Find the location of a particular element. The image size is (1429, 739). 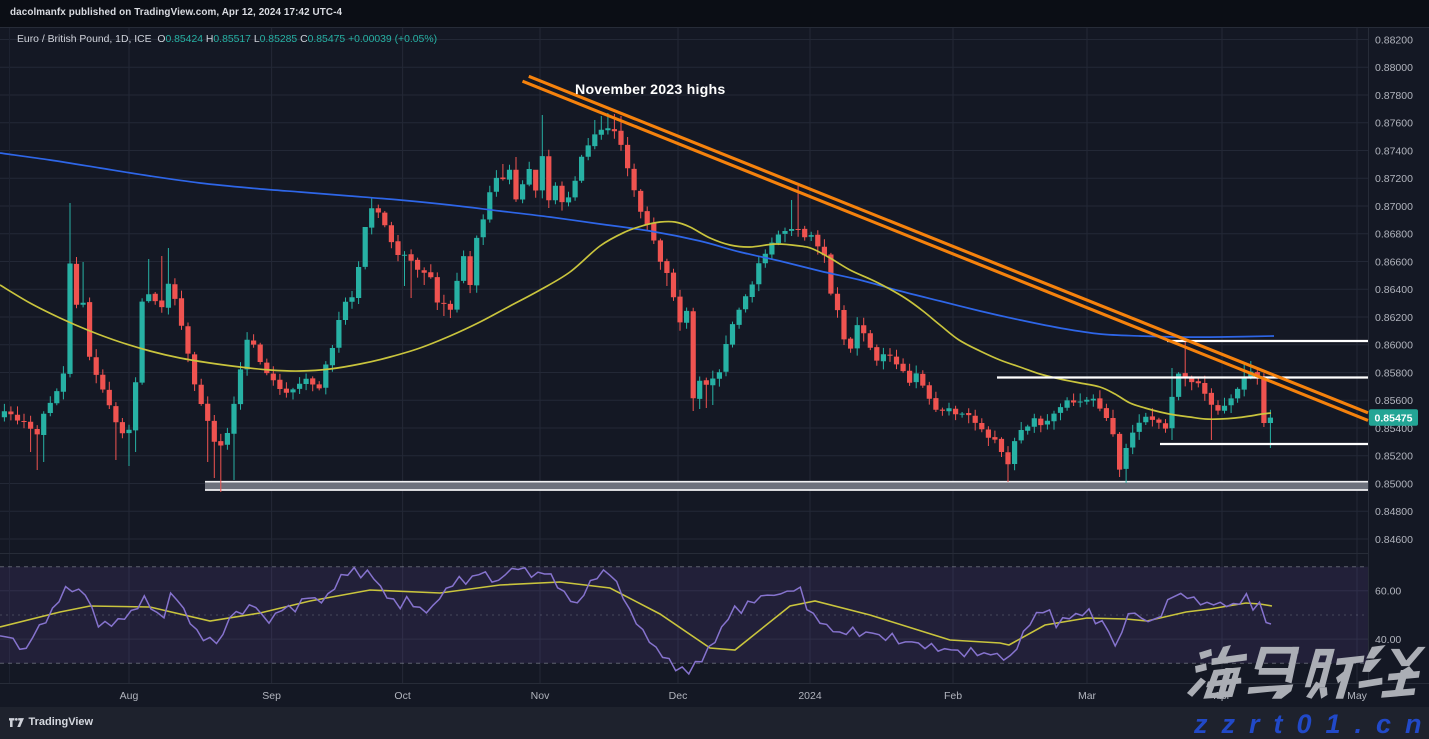

svg-text: Mar is located at coordinates (1087, 696).